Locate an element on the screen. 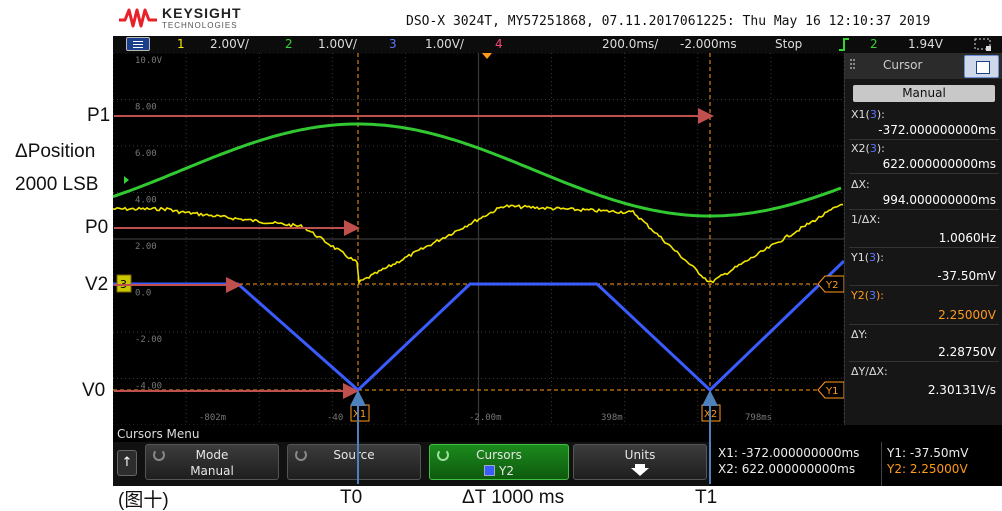 This screenshot has height=511, width=1002. ch2-scale: 1.00V/ is located at coordinates (337, 44).